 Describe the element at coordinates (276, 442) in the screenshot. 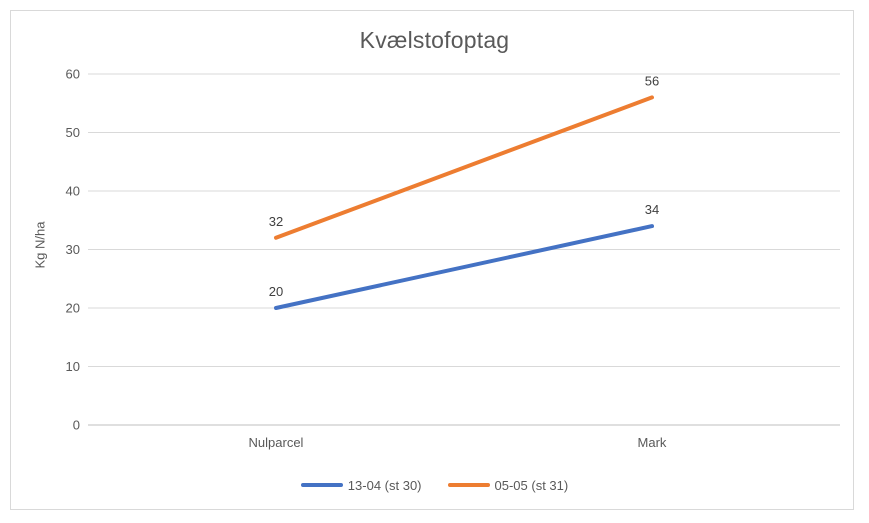

I see `x-category-label: Nulparcel` at that location.